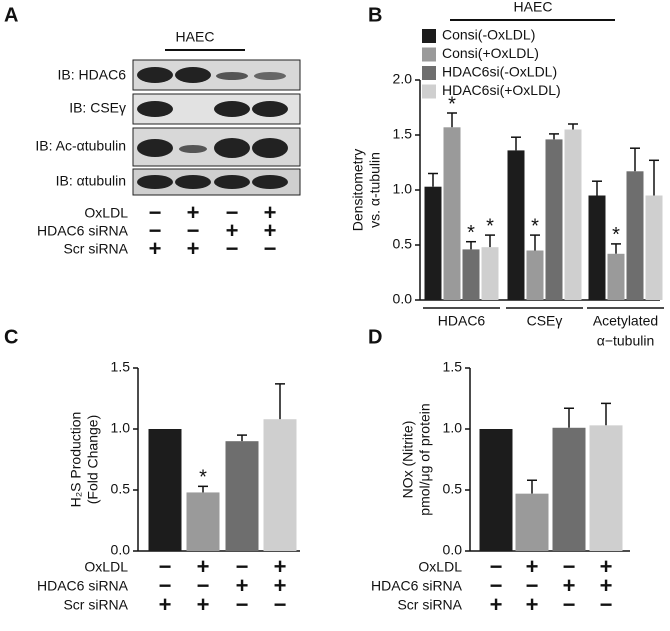 The image size is (670, 631). What do you see at coordinates (375, 15) in the screenshot?
I see `panel-letter: B` at bounding box center [375, 15].